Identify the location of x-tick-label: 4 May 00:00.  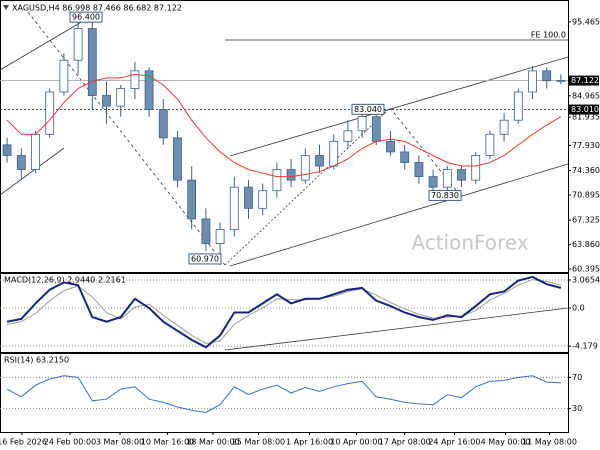
(506, 442).